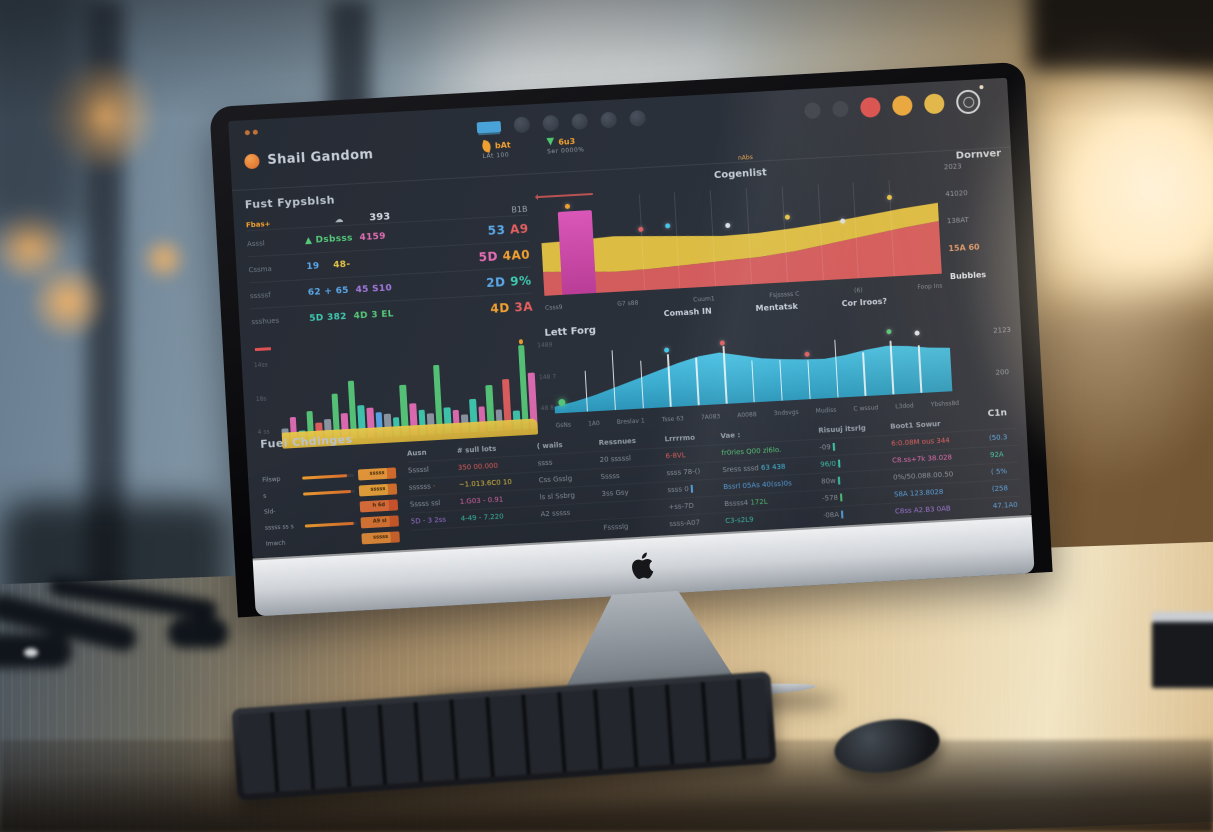  Describe the element at coordinates (617, 442) in the screenshot. I see `table-header: Ressnues` at that location.